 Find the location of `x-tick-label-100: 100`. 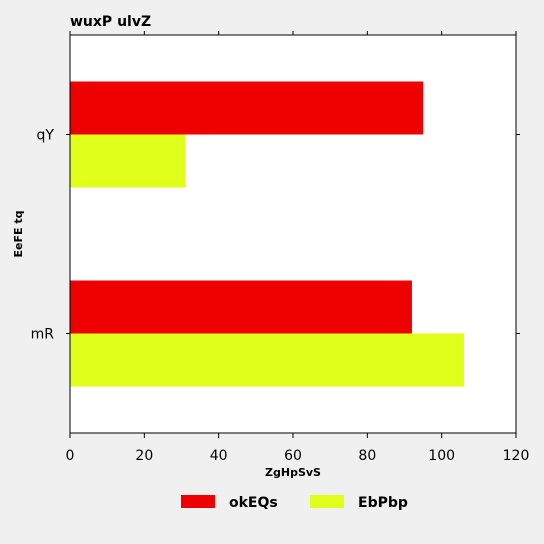

x-tick-label-100: 100 is located at coordinates (441, 456).